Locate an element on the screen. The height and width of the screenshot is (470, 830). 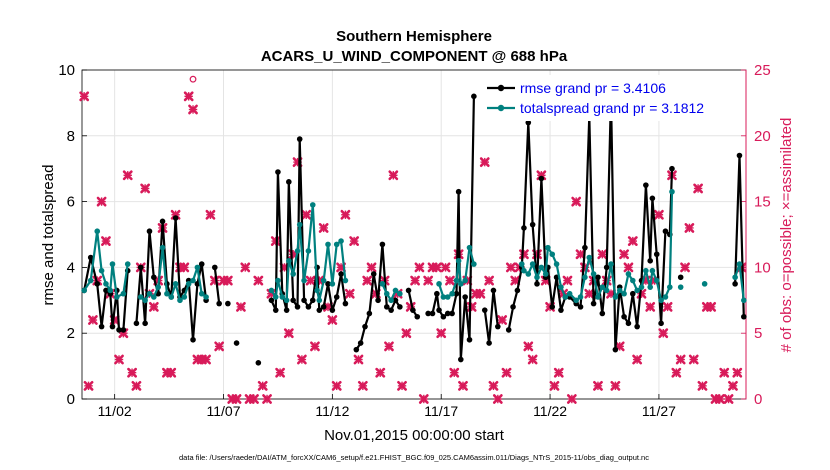
x-tick-label: 11/17 is located at coordinates (441, 411).